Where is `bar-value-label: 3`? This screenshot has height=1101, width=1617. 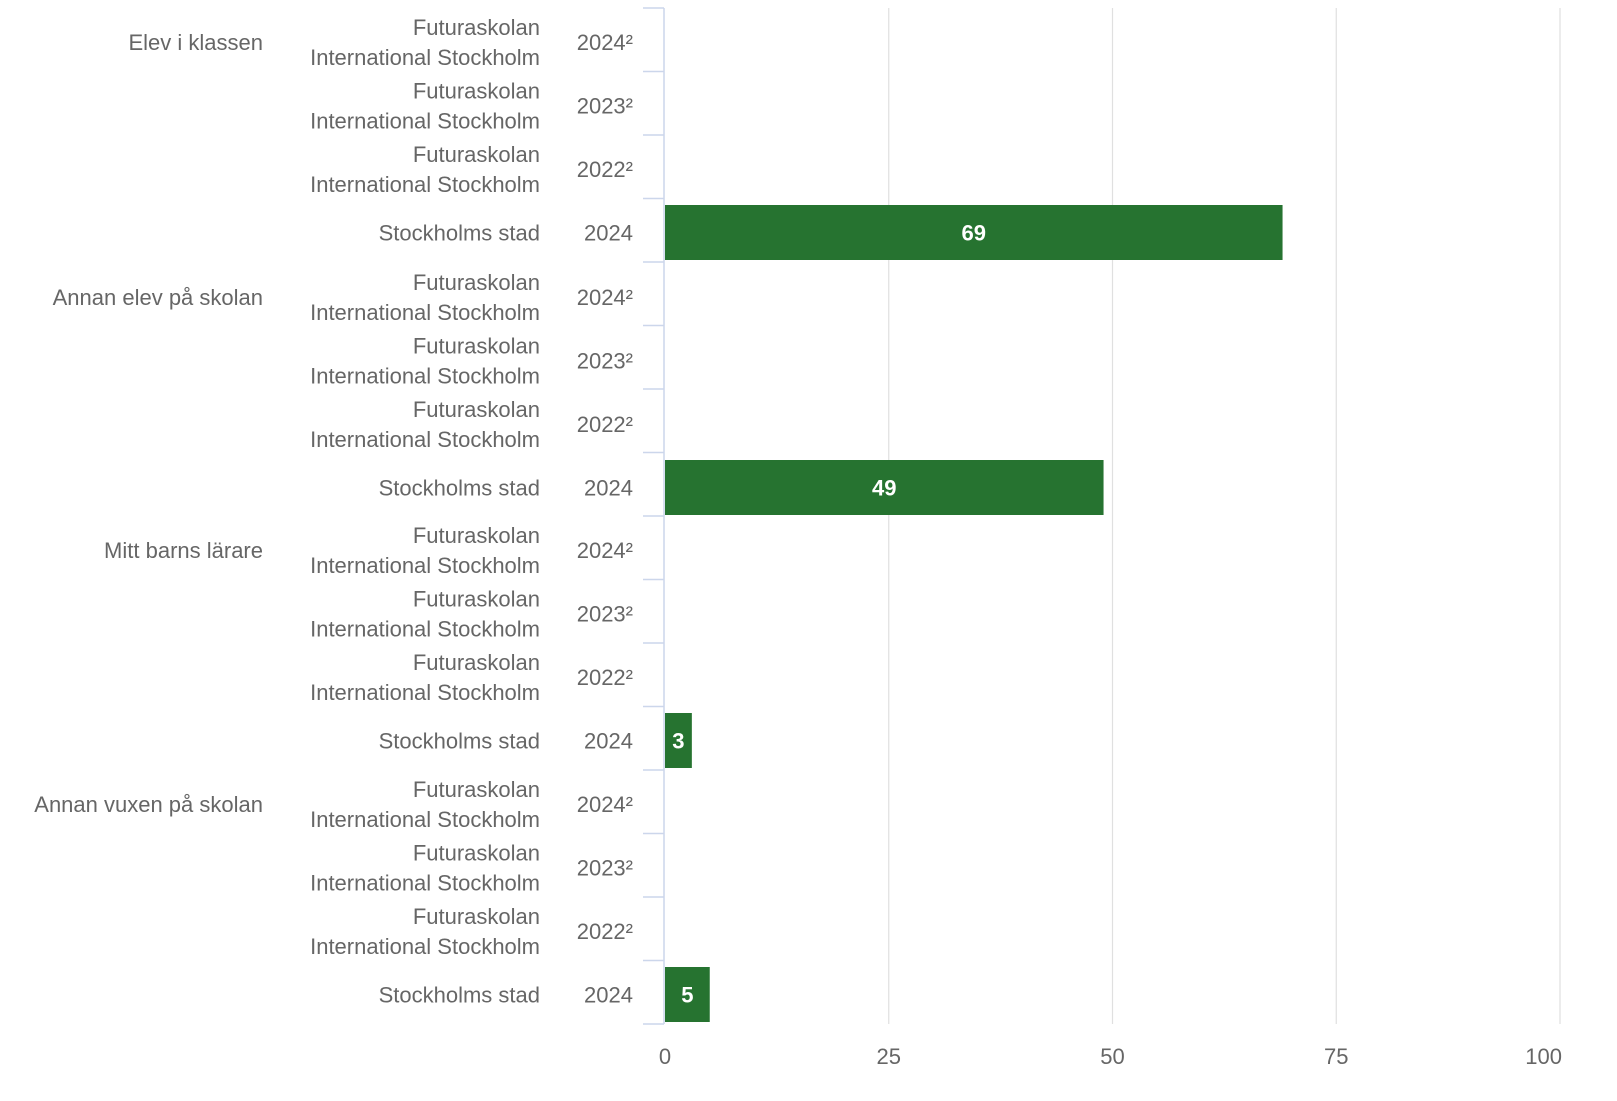 bar-value-label: 3 is located at coordinates (678, 741).